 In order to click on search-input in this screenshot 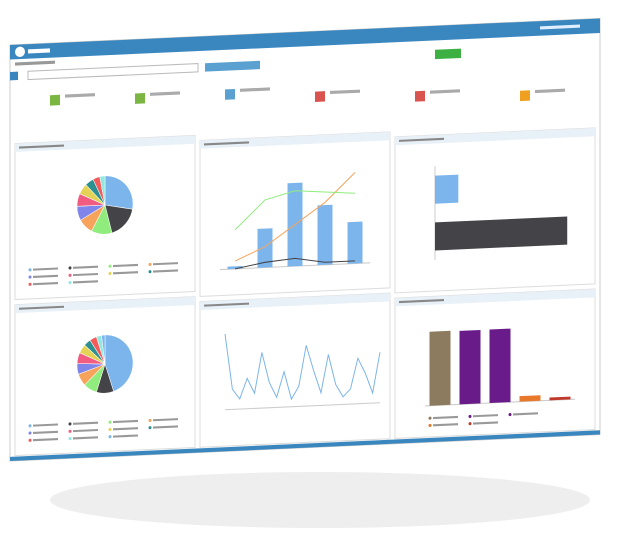, I will do `click(113, 72)`.